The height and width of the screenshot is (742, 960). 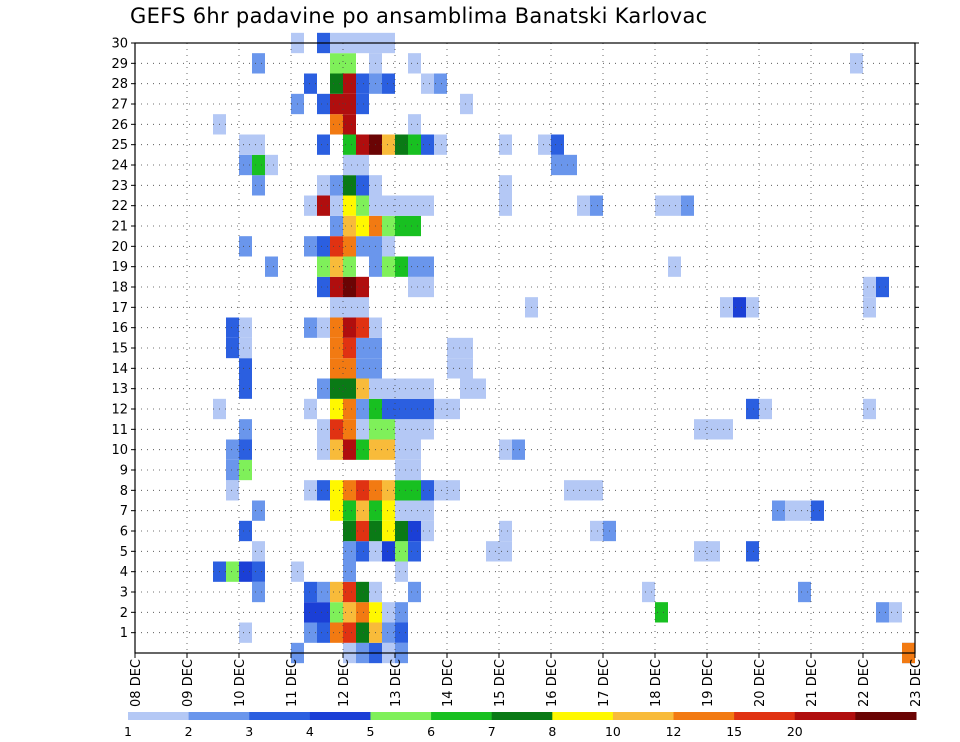 What do you see at coordinates (812, 683) in the screenshot?
I see `x-tick-label: 21 DEC` at bounding box center [812, 683].